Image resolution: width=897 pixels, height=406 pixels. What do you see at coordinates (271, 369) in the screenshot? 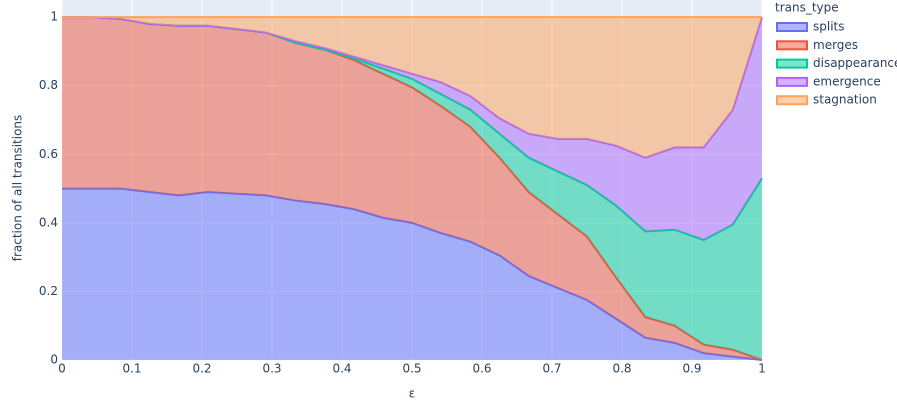
I see `x-tick-label: 0.3` at bounding box center [271, 369].